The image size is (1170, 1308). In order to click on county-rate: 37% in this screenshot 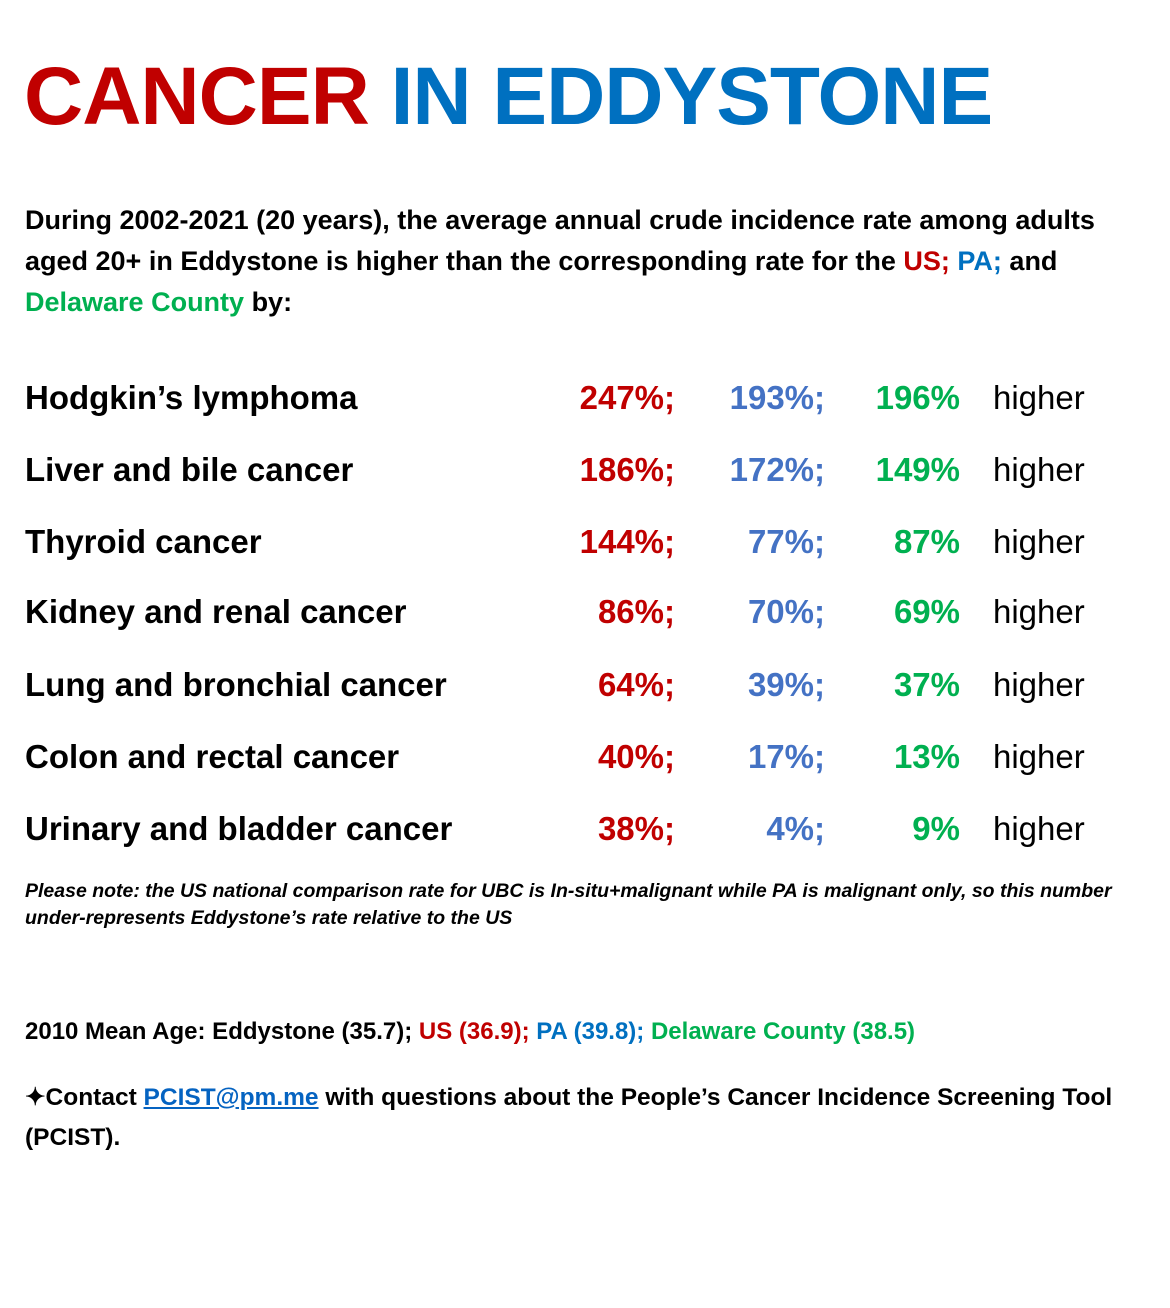, I will do `click(926, 684)`.